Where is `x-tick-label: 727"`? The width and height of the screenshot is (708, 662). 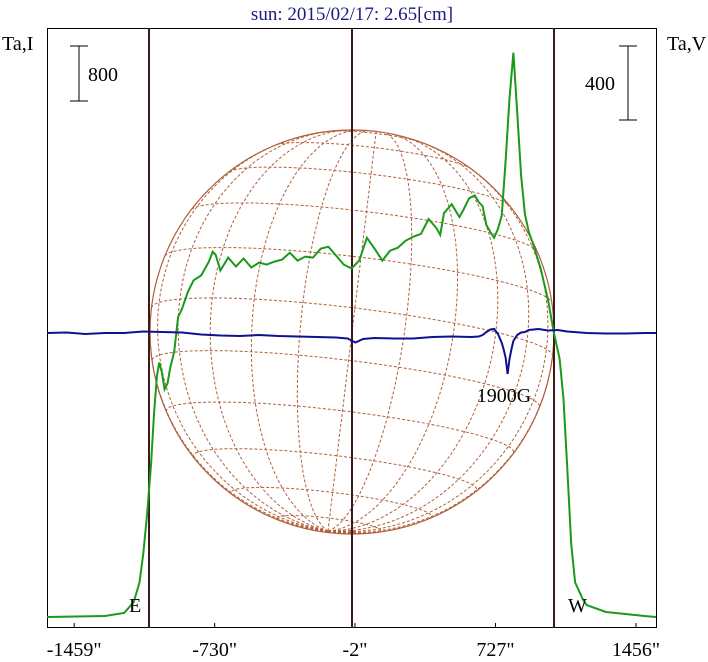 x-tick-label: 727" is located at coordinates (495, 650).